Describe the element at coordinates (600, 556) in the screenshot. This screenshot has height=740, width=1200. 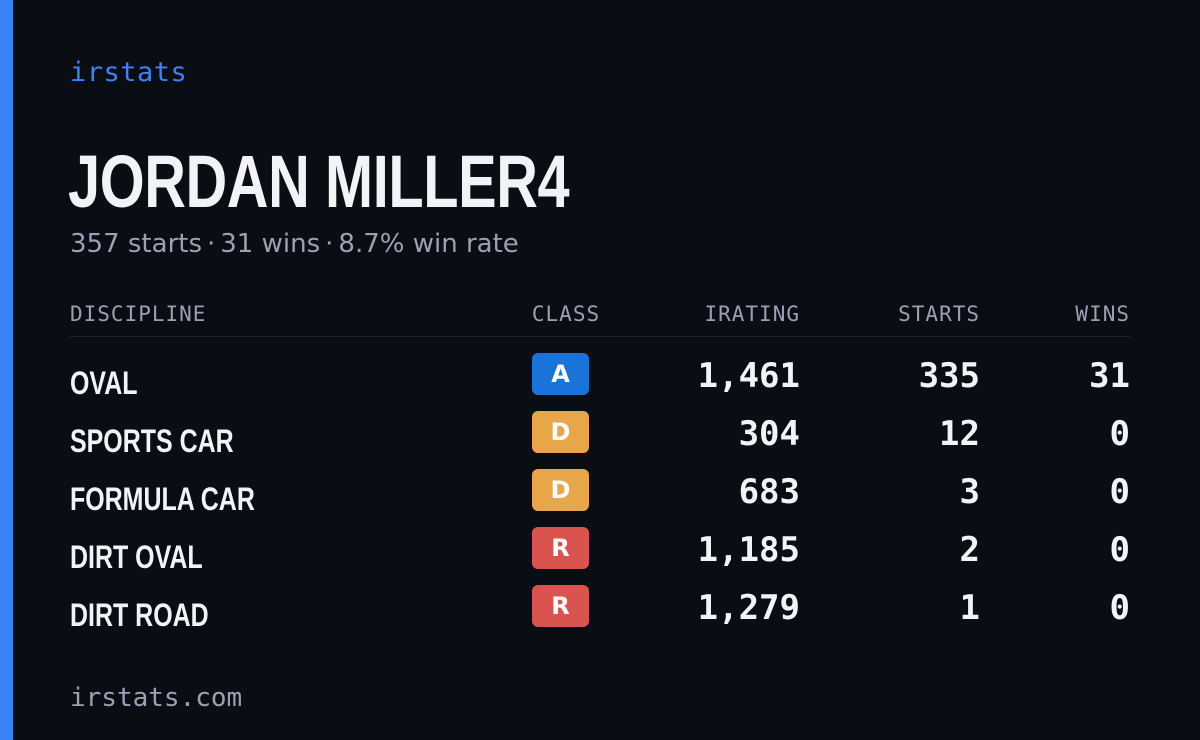
I see `table-row: DIRT OVAL R 1,185 2 0` at that location.